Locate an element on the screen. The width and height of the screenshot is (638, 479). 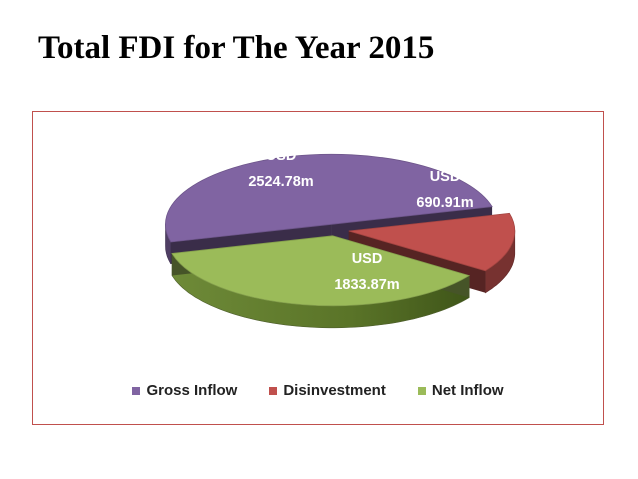
data-label-net-inflow-currency: USD is located at coordinates (367, 259).